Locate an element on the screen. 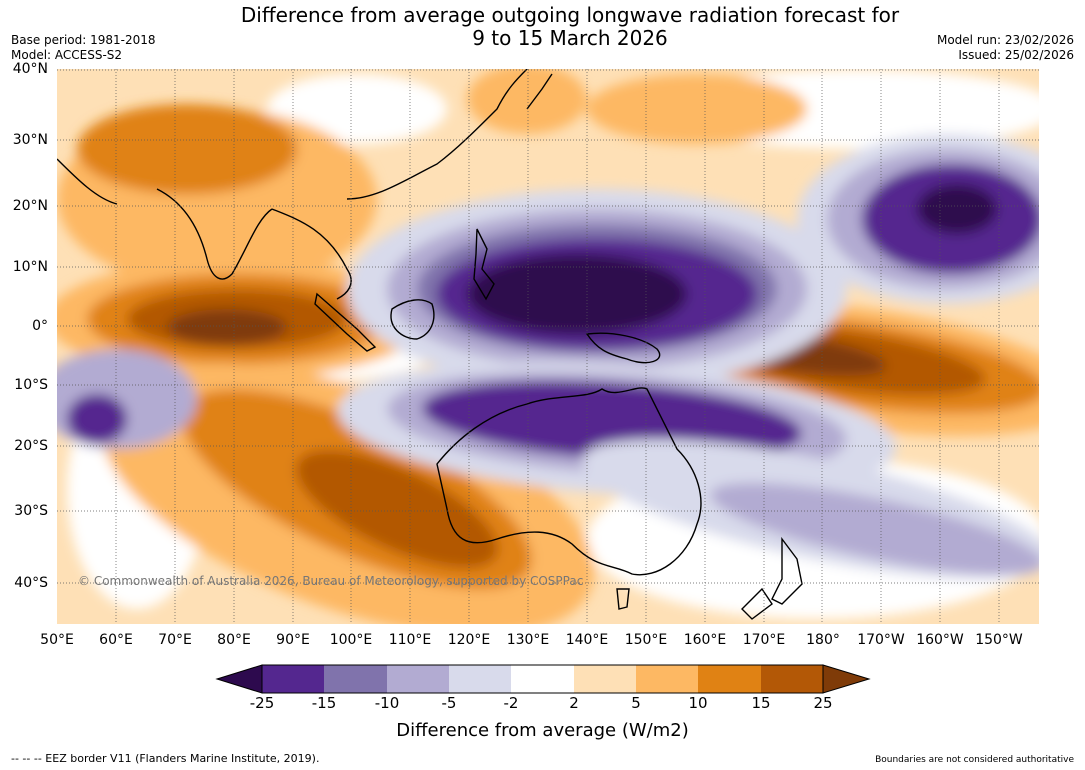  colorbar-arrow-low is located at coordinates (239, 679).